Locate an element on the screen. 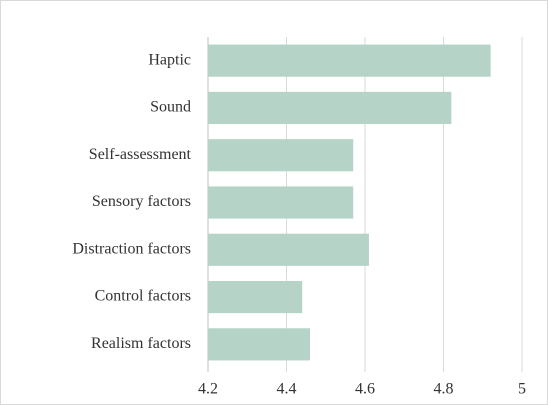 The height and width of the screenshot is (405, 548). y-tick-label: Sound is located at coordinates (170, 107).